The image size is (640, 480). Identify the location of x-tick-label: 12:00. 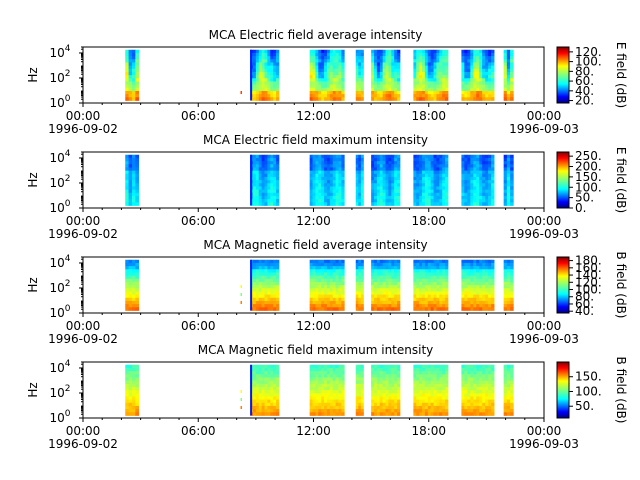
(313, 116).